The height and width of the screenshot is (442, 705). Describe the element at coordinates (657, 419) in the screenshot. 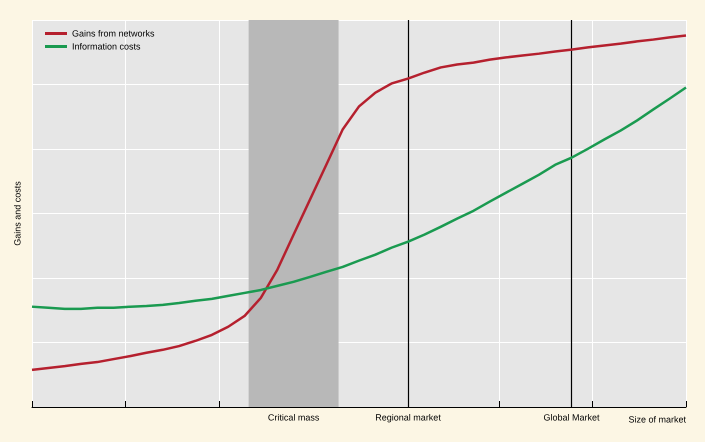

I see `x-axis-title: Size of market` at that location.